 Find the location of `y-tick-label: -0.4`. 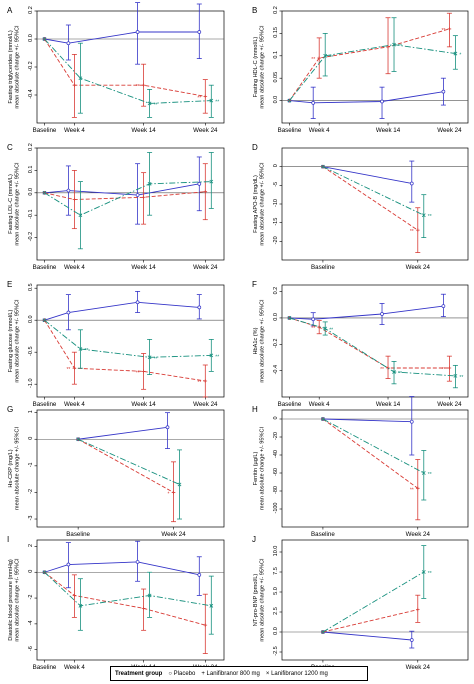

y-tick-label: -0.4 is located at coordinates (31, 93).